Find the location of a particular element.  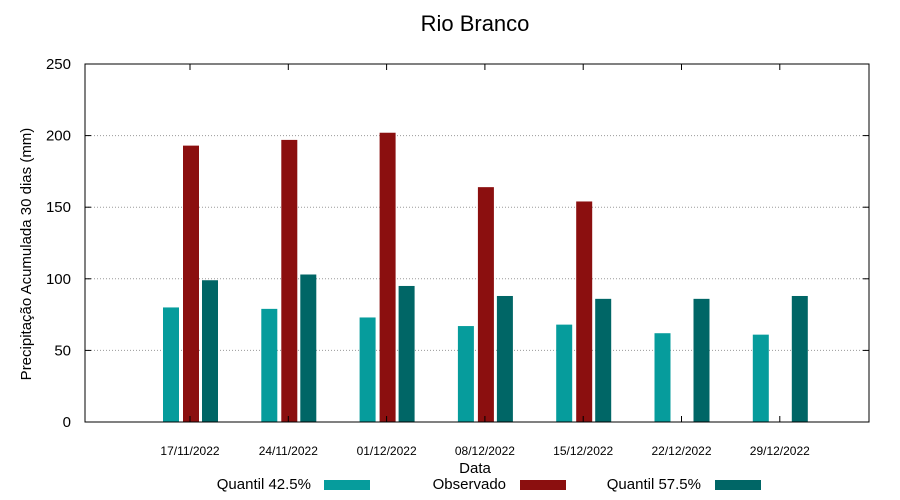

y-tick-label: 50 is located at coordinates (62, 350).